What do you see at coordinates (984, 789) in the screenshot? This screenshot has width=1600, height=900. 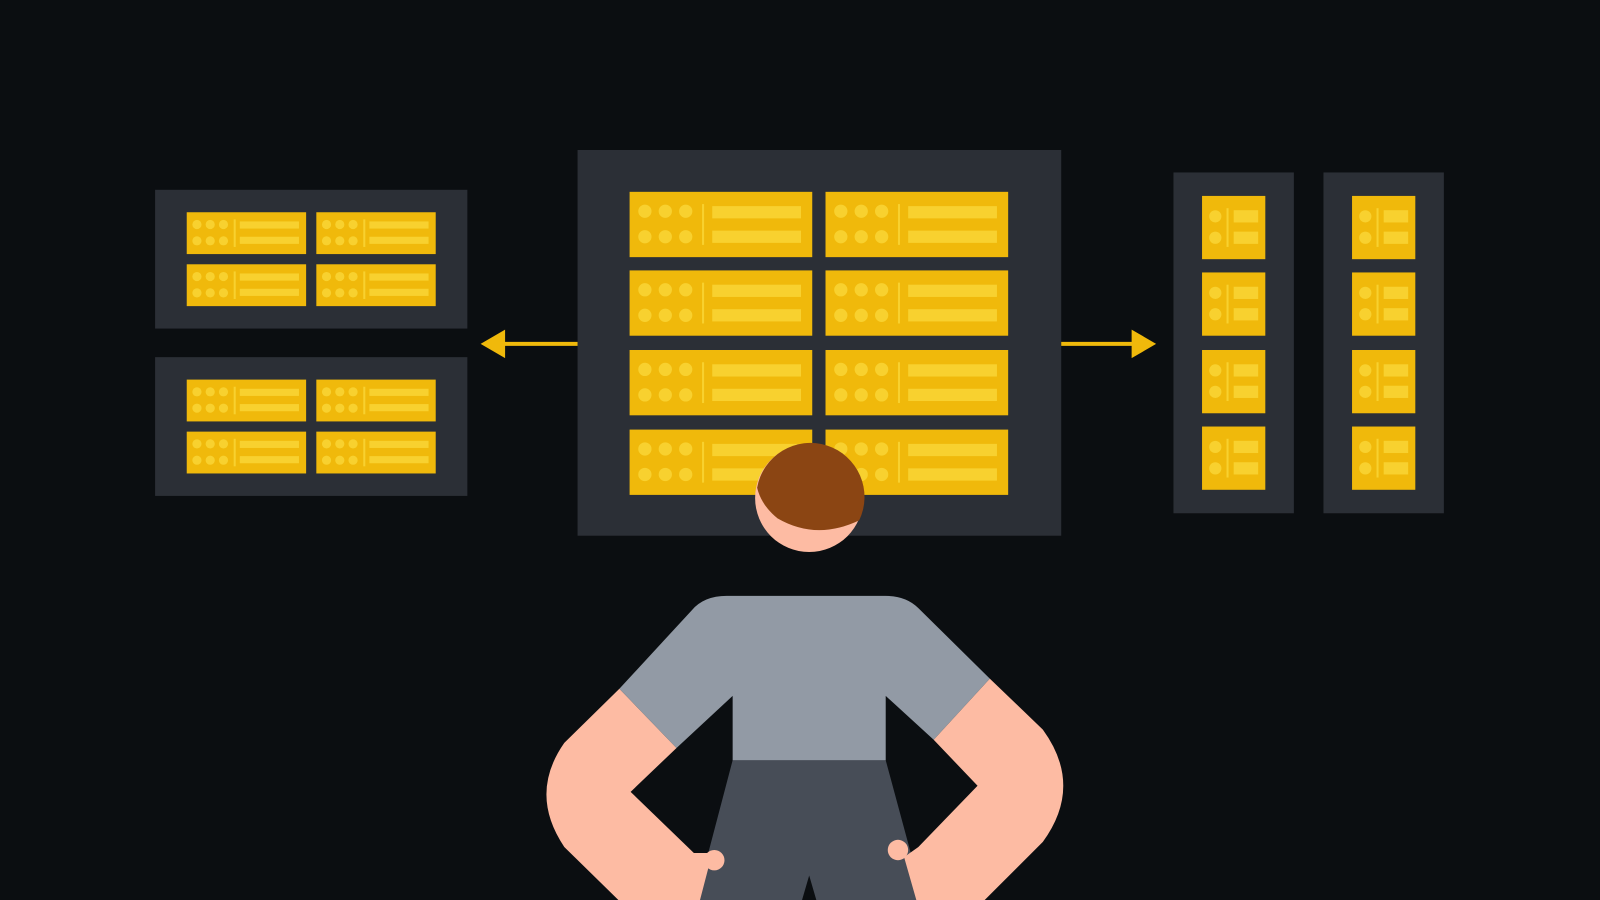 I see `right-arm` at bounding box center [984, 789].